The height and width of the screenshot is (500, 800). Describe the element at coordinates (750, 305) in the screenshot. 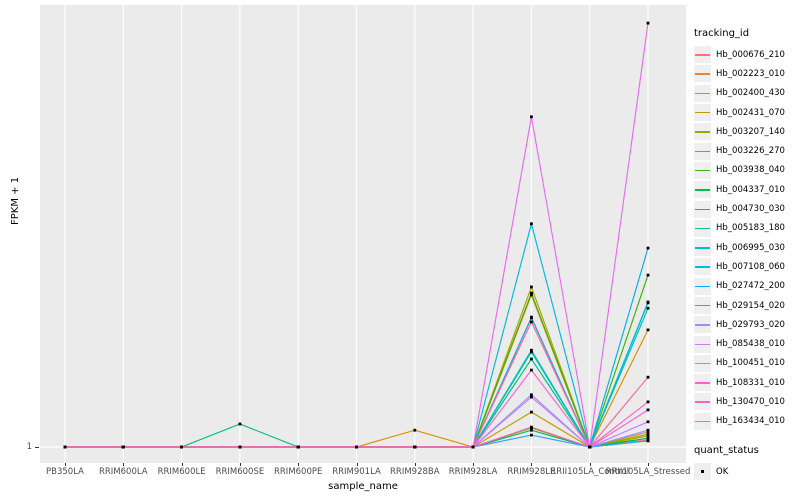

I see `legend-item-label: Hb_029154_020` at that location.